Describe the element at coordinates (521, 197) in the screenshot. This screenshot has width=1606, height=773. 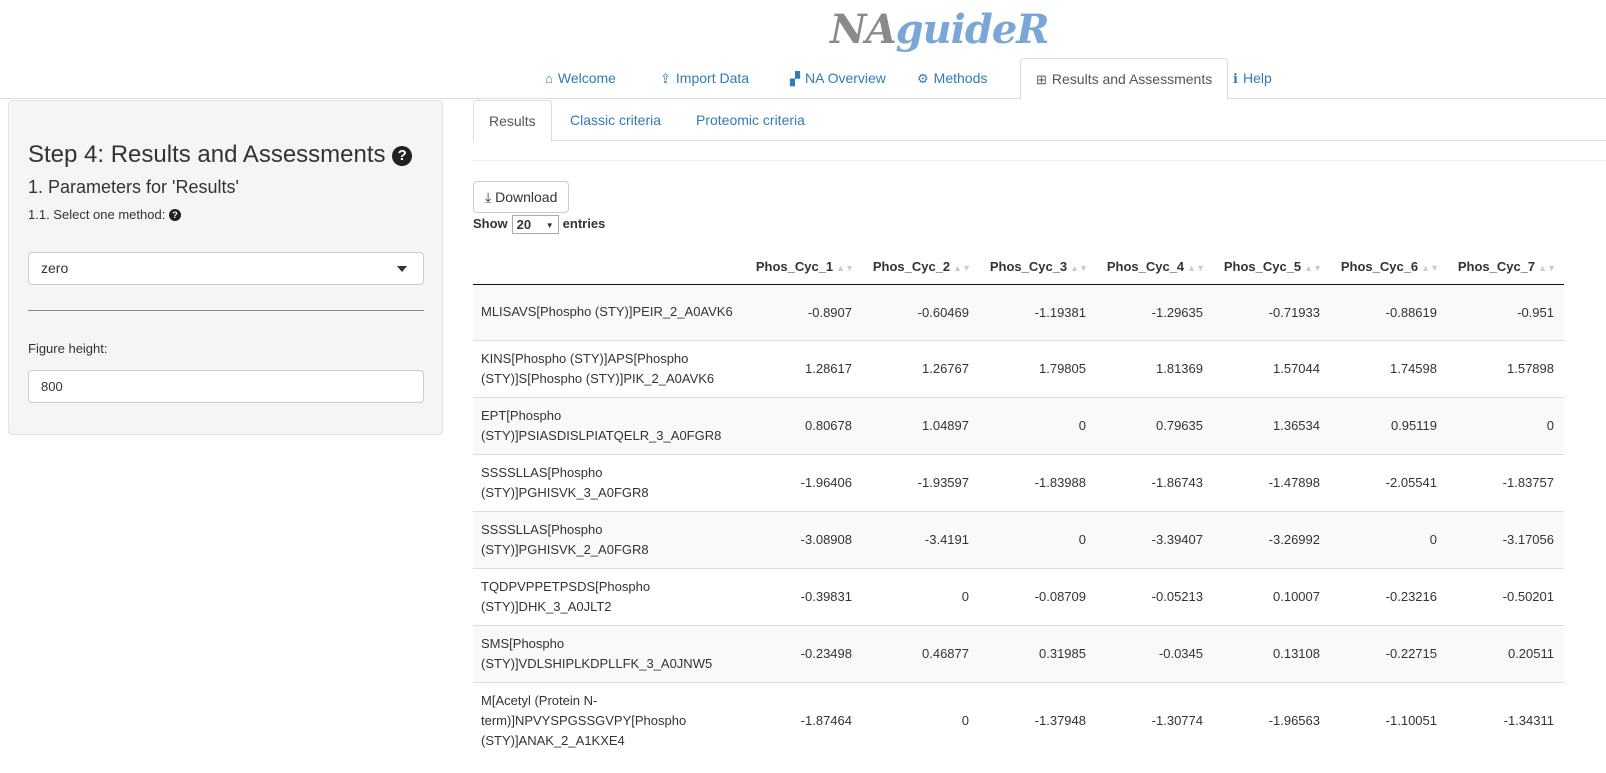
I see `download-button: ⤓ Download` at that location.